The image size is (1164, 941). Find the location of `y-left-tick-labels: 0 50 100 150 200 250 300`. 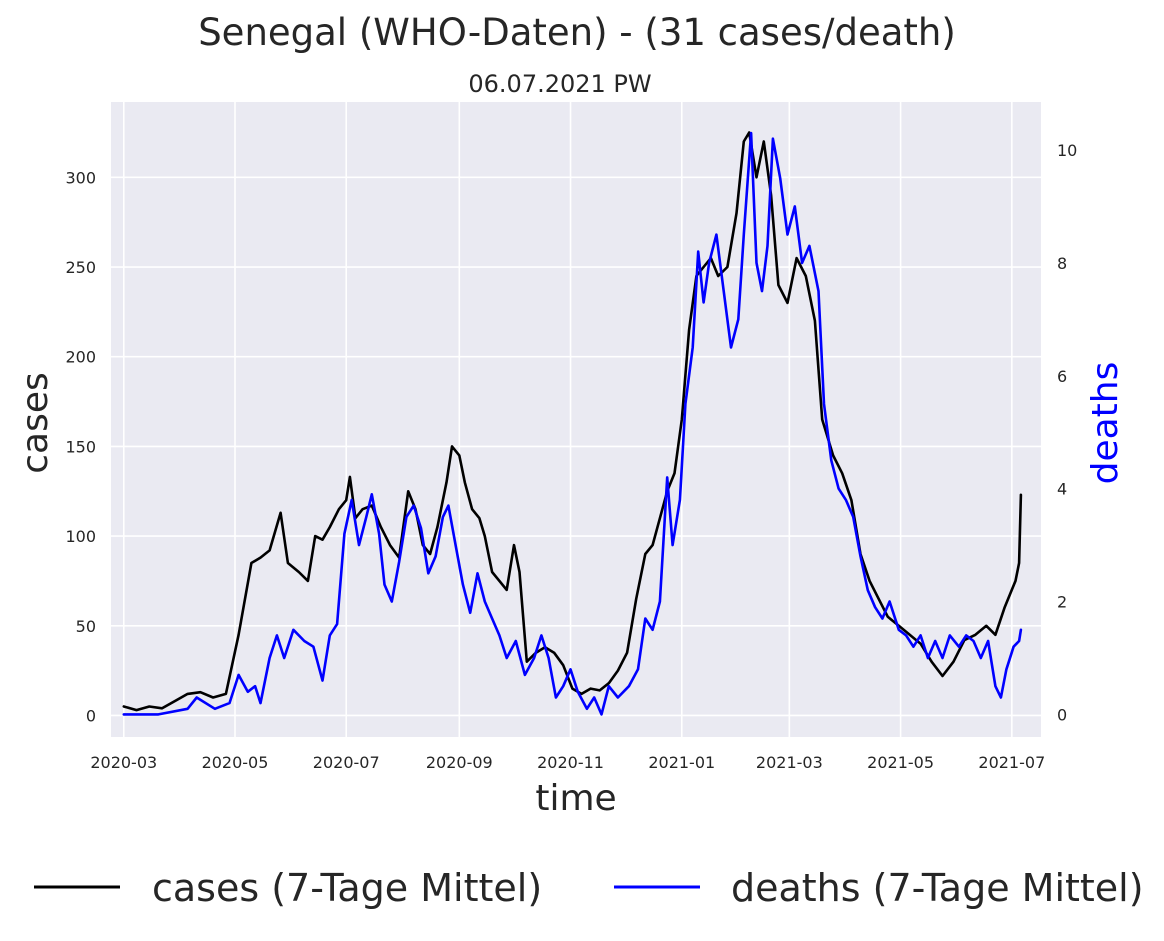

y-left-tick-labels: 0 50 100 150 200 250 300 is located at coordinates (80, 446).